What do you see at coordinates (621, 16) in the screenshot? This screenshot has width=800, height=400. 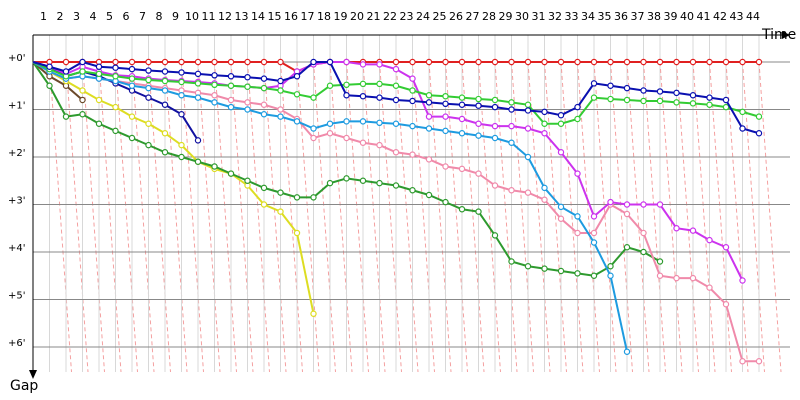 I see `x-tick-label: 36` at bounding box center [621, 16].